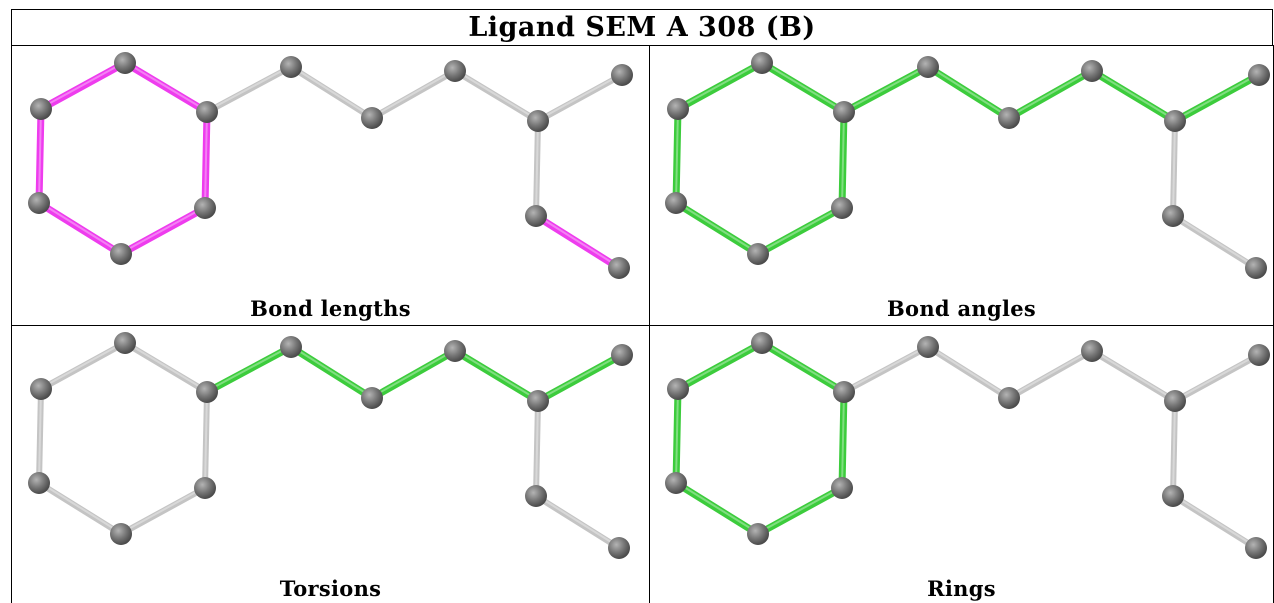 The image size is (1274, 603). I want to click on caption-torsions: Torsions, so click(330, 588).